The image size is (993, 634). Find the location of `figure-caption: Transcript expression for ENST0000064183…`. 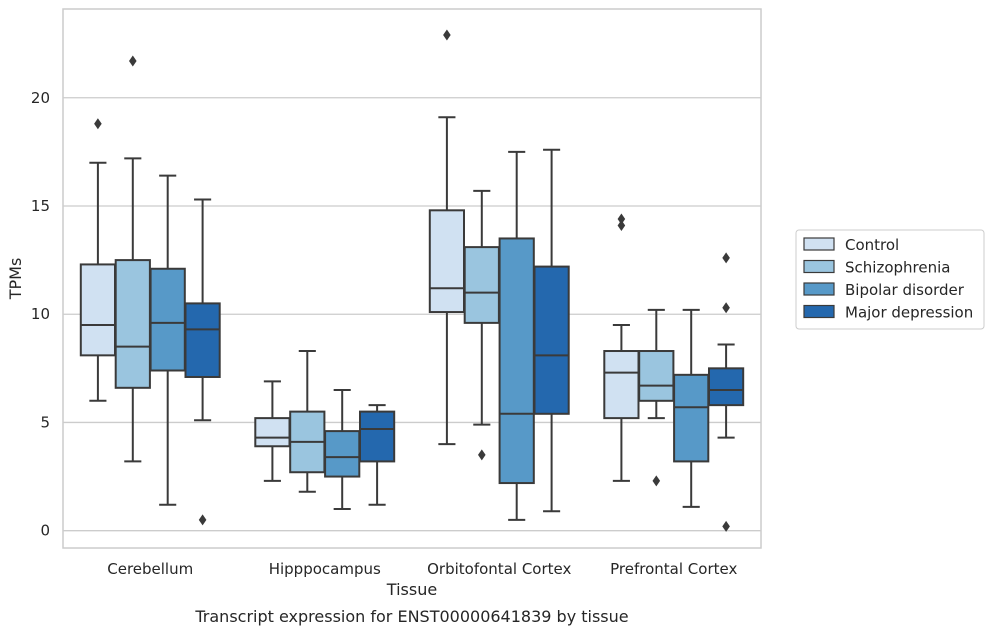

figure-caption: Transcript expression for ENST0000064183… is located at coordinates (411, 616).